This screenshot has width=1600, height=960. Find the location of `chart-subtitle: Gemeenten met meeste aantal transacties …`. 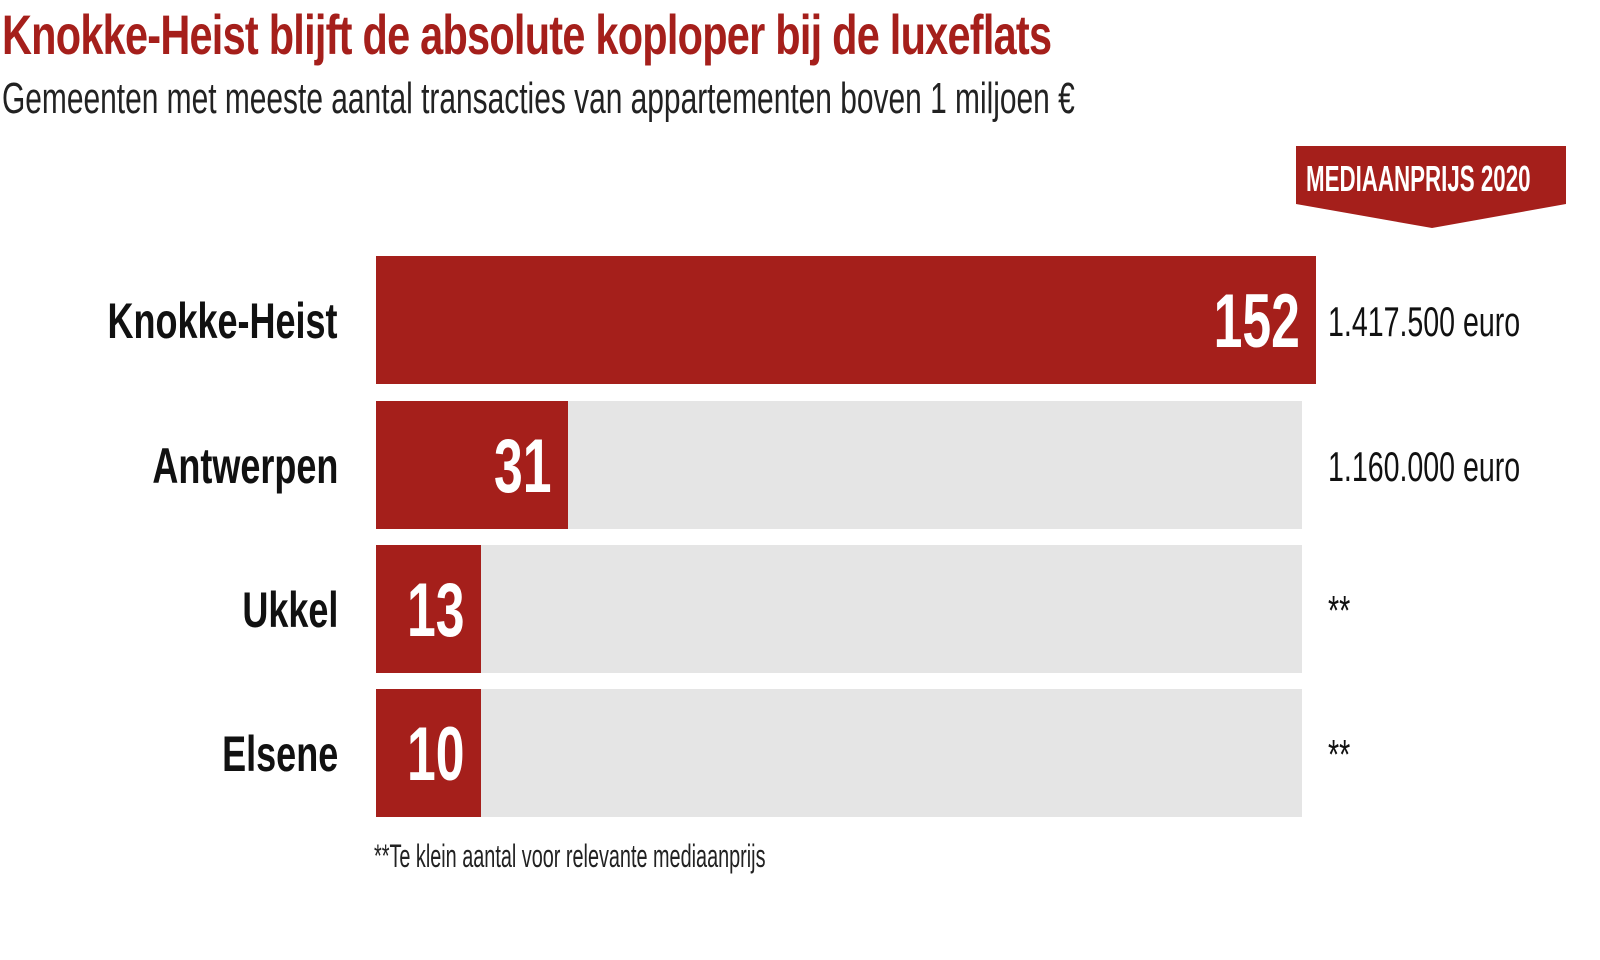

chart-subtitle: Gemeenten met meeste aantal transacties … is located at coordinates (538, 98).